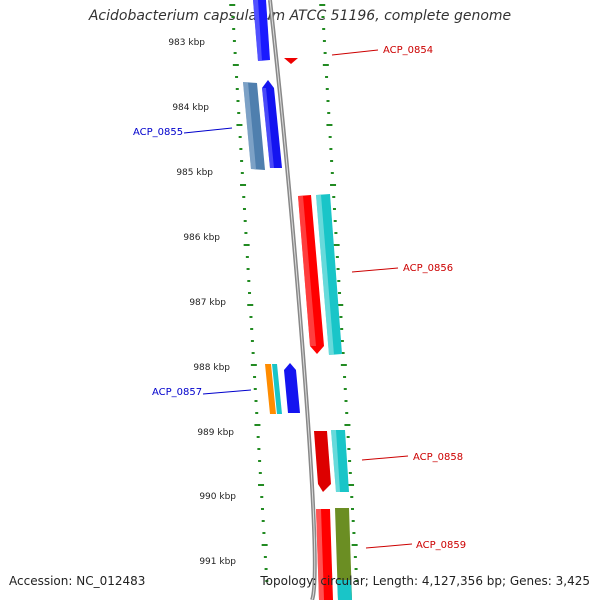 This screenshot has height=600, width=600. I want to click on tick-label: 987 kbp, so click(207, 303).